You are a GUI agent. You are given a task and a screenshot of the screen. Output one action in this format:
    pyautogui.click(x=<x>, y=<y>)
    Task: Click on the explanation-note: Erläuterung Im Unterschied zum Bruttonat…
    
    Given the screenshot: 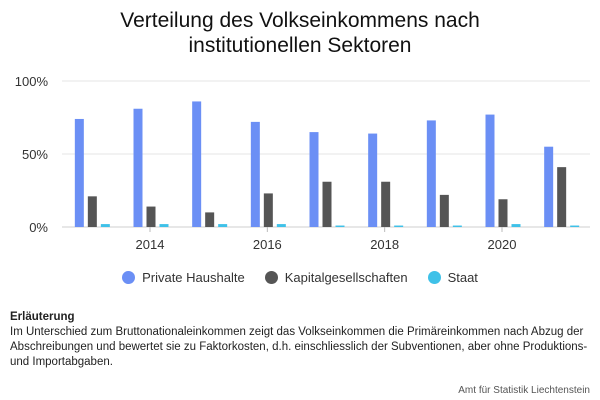 What is the action you would take?
    pyautogui.click(x=302, y=340)
    